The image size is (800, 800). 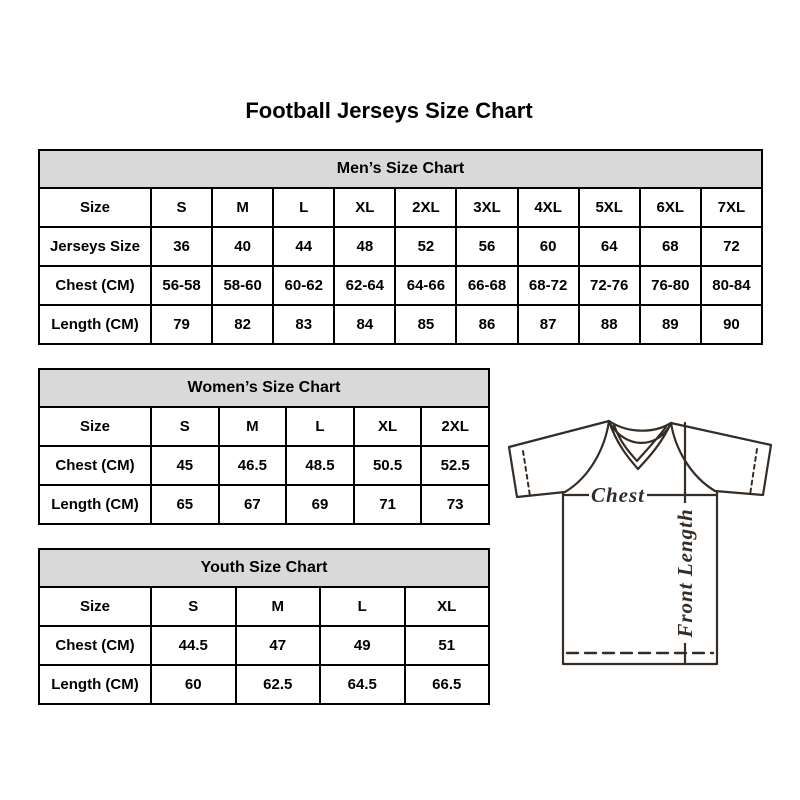 What do you see at coordinates (389, 110) in the screenshot?
I see `page-title: Football Jerseys Size Chart` at bounding box center [389, 110].